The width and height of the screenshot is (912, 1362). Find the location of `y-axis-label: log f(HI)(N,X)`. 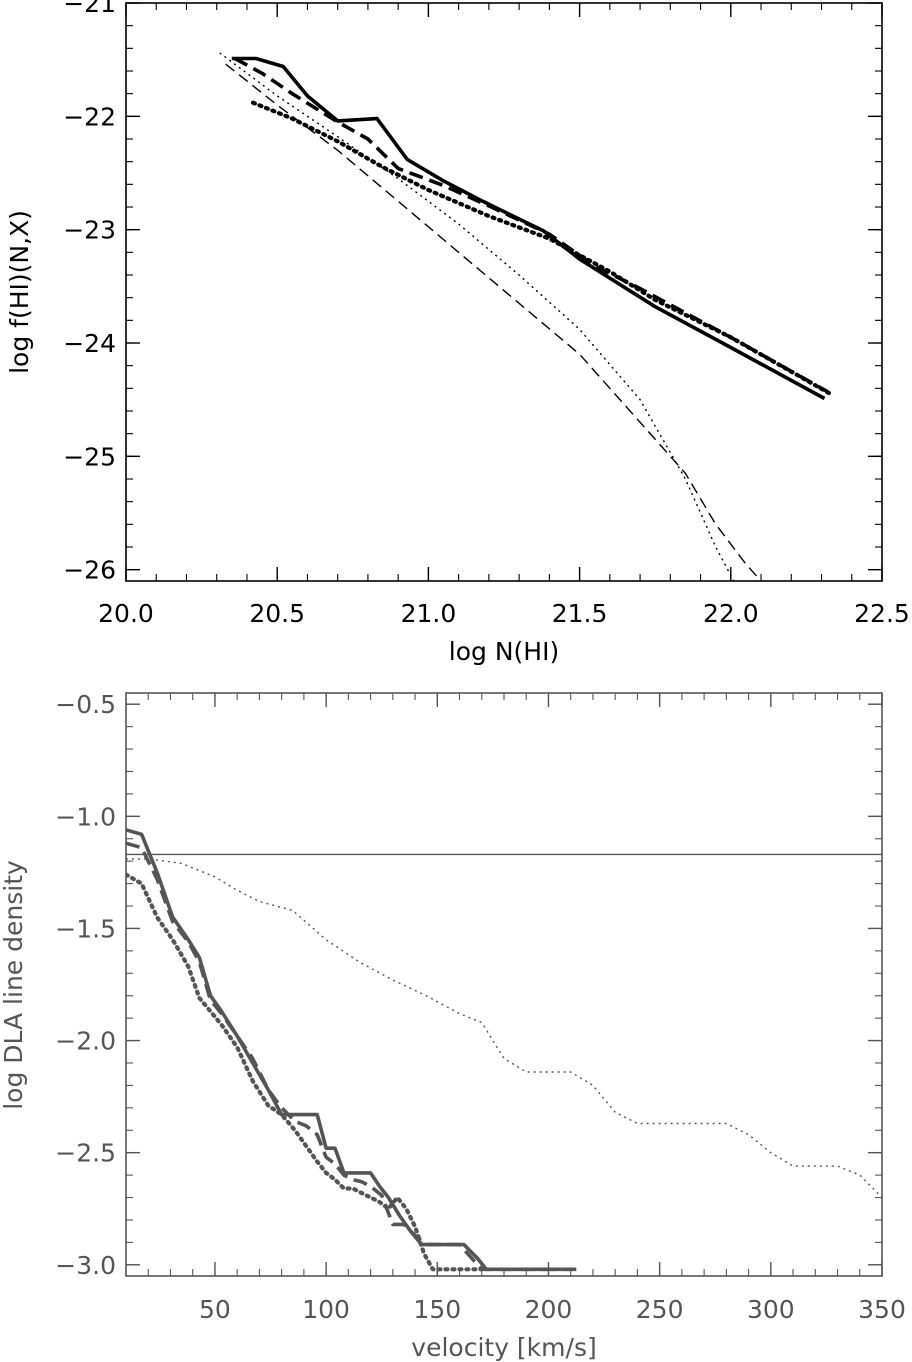

y-axis-label: log f(HI)(N,X) is located at coordinates (19, 292).